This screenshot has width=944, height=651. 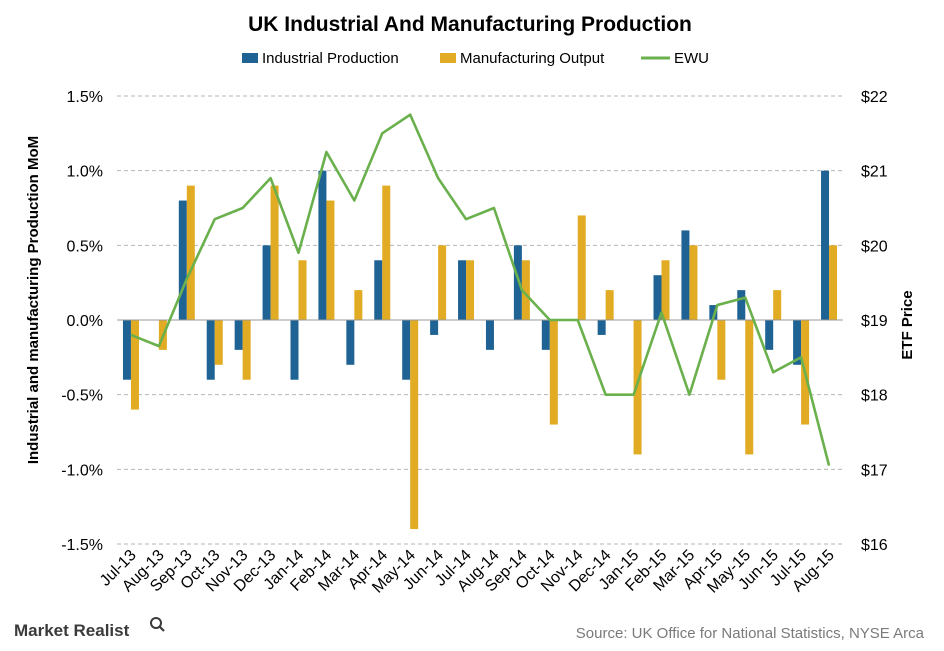 I want to click on y2-tick-label: $21, so click(x=874, y=172).